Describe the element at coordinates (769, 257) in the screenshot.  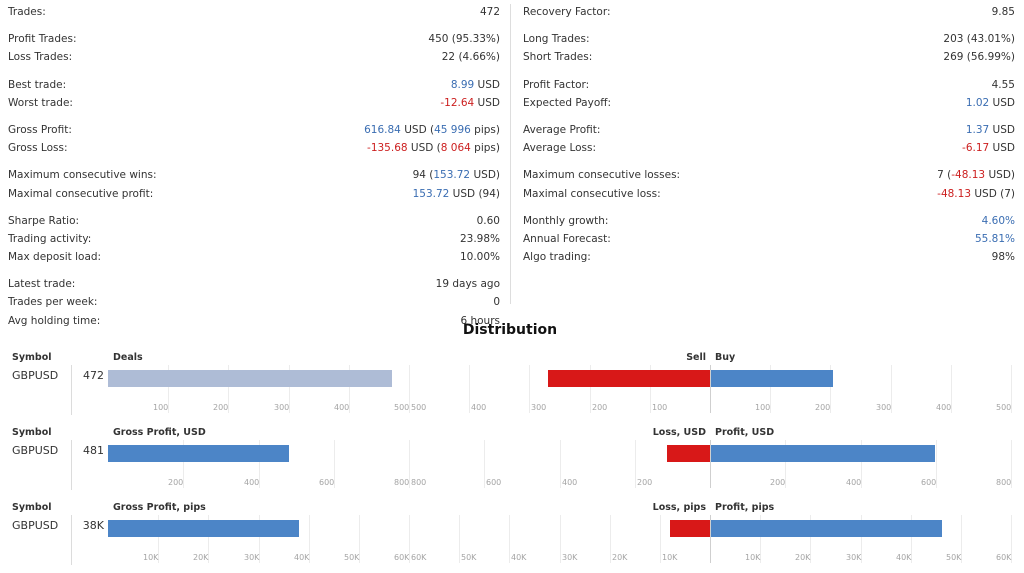
I see `stat-row-algo-trading: Algo trading: 98%` at that location.